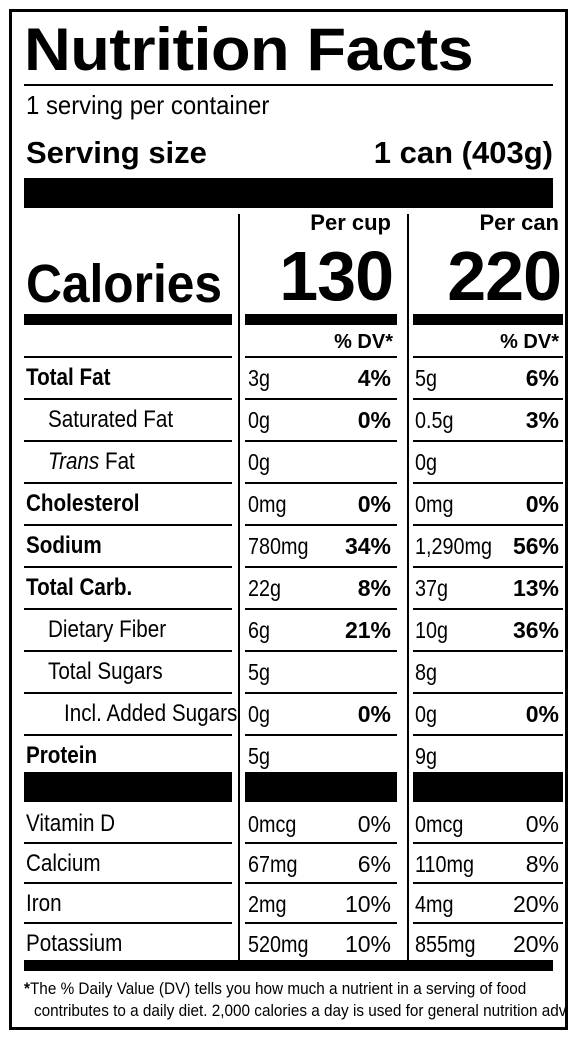 The image size is (587, 1051). I want to click on can-amount: 9g, so click(426, 756).